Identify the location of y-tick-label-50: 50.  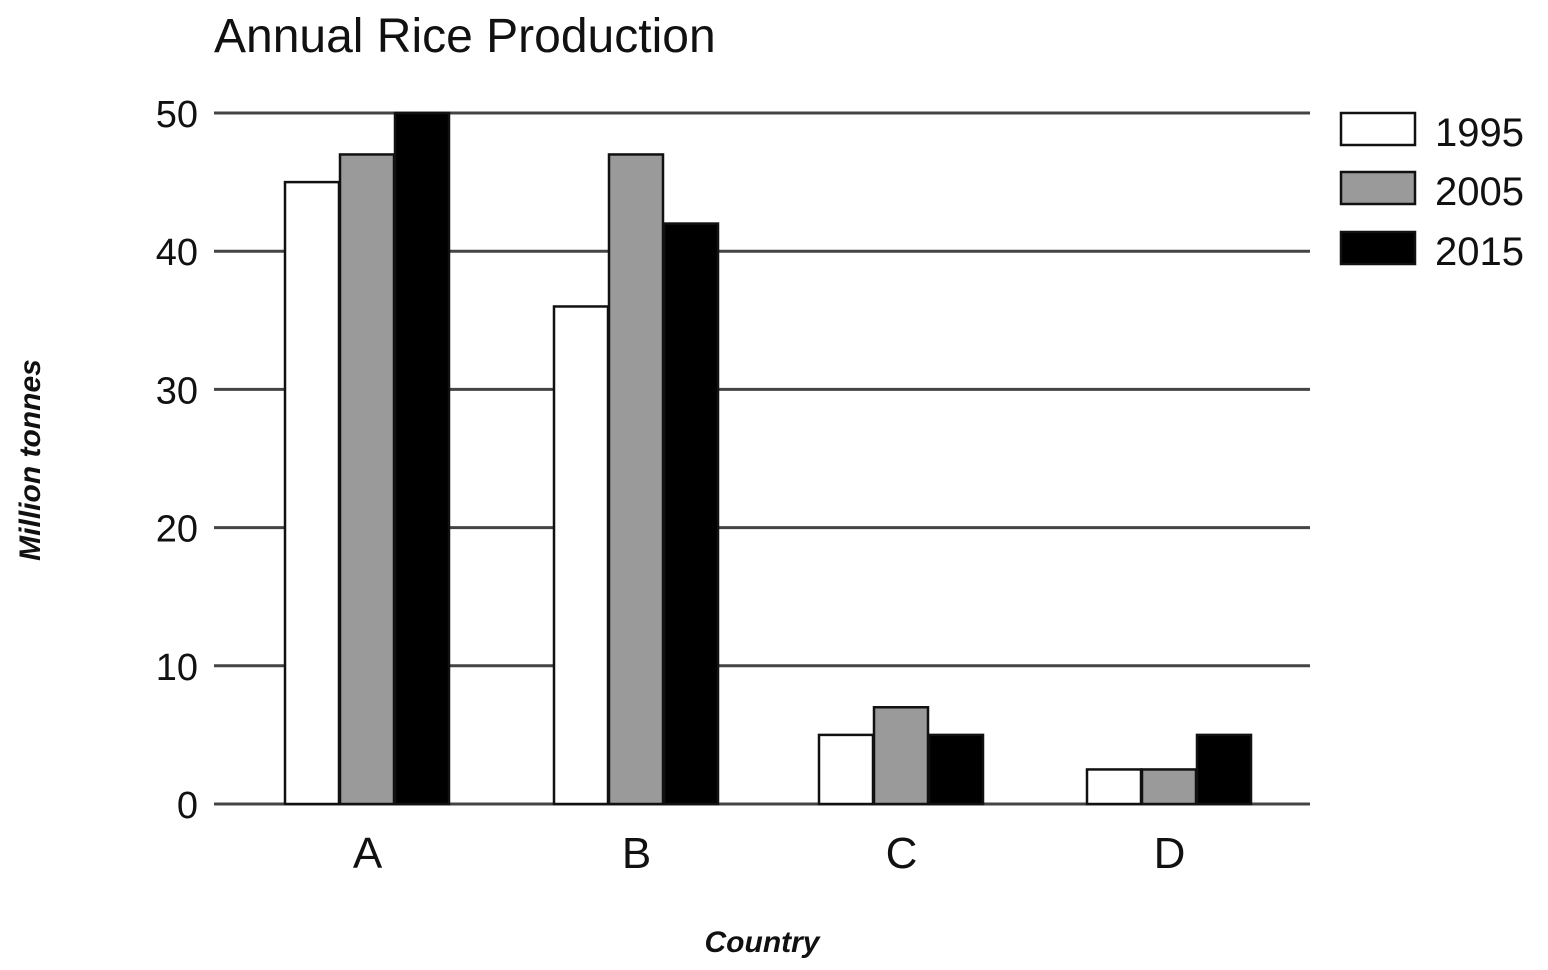
(177, 115).